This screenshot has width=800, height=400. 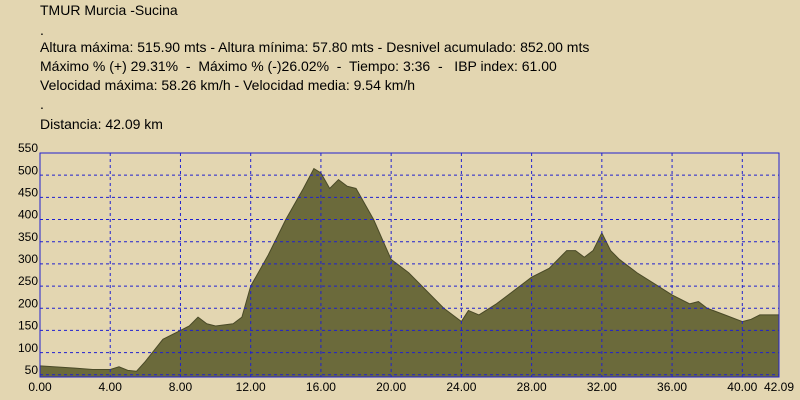 I want to click on y-tick-label: 550, so click(x=28, y=148).